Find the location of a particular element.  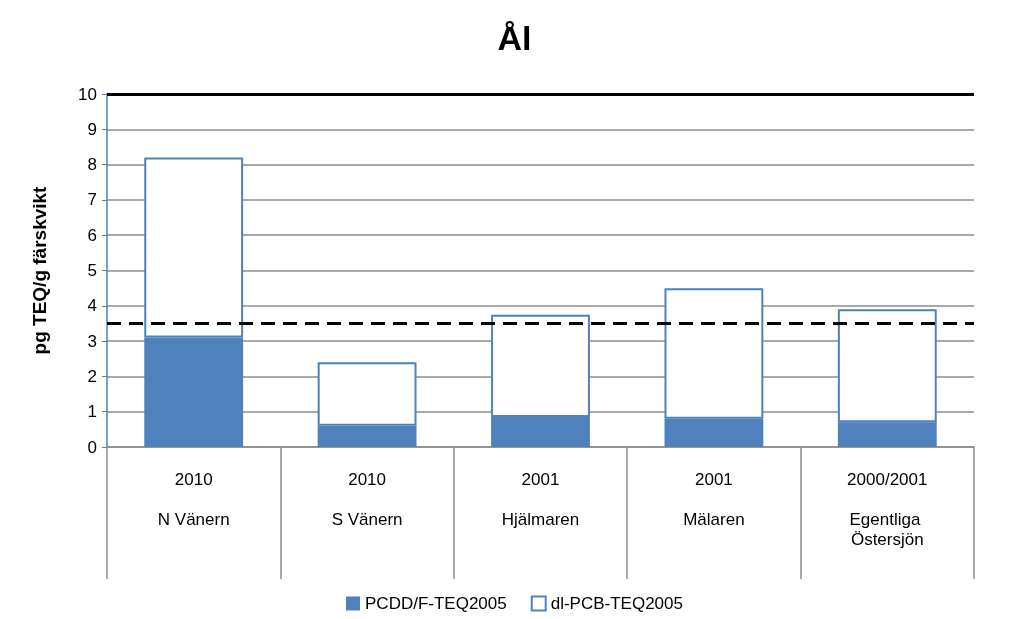

y-axis-title: pg TEQ/g färskvikt is located at coordinates (39, 270).